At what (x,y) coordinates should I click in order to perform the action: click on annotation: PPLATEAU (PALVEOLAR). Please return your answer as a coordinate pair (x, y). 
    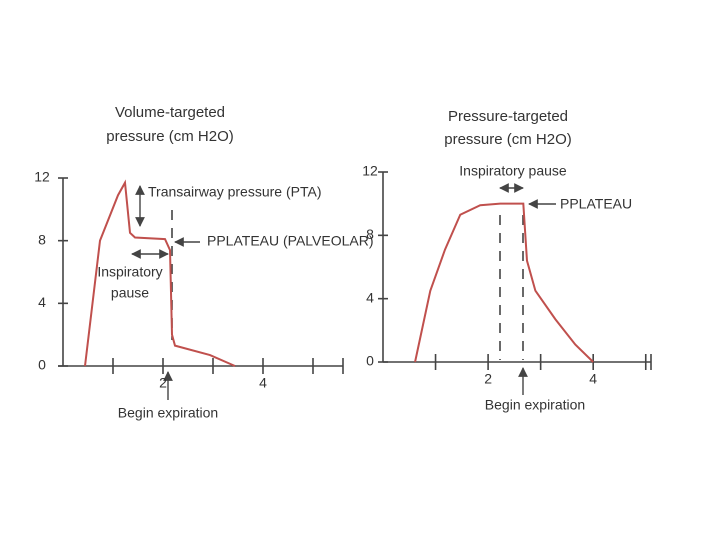
    Looking at the image, I should click on (290, 241).